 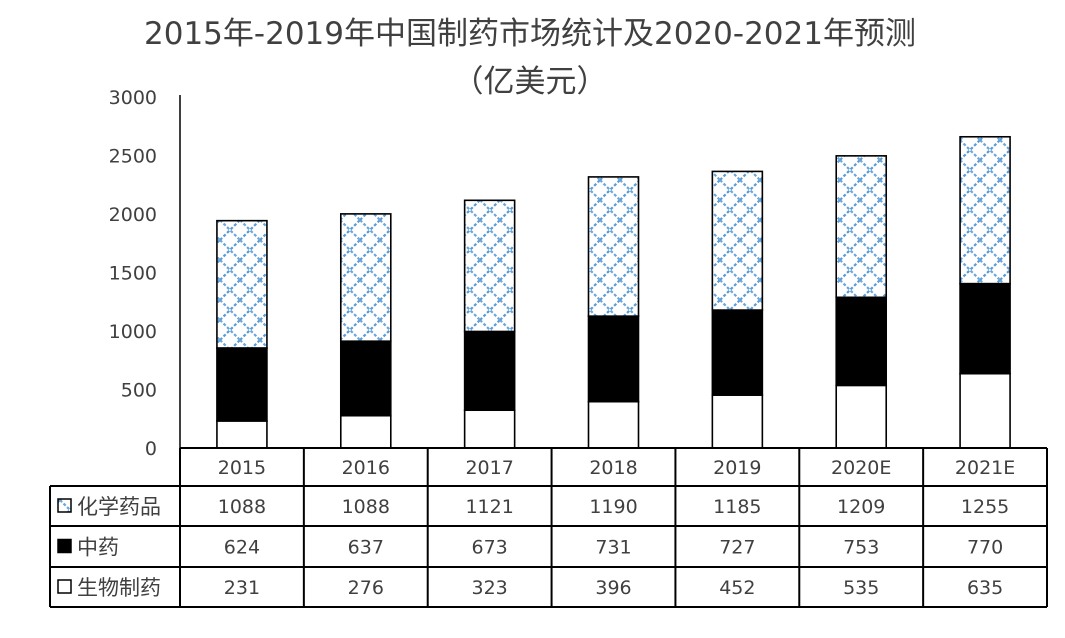 I want to click on table-value: 731, so click(x=613, y=548).